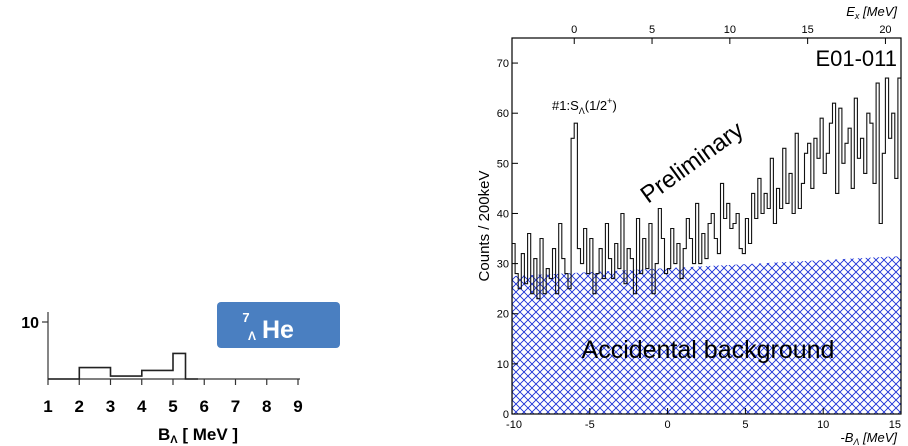 The width and height of the screenshot is (908, 446). I want to click on peak-annotation: #1:SΛ(1/2+), so click(584, 106).